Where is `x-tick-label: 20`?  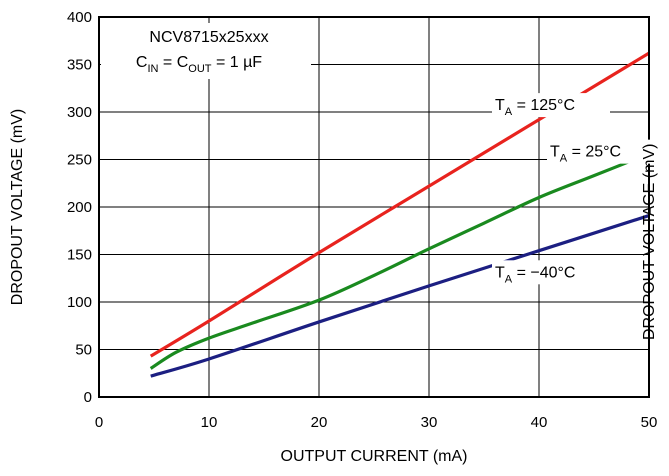
x-tick-label: 20 is located at coordinates (319, 422).